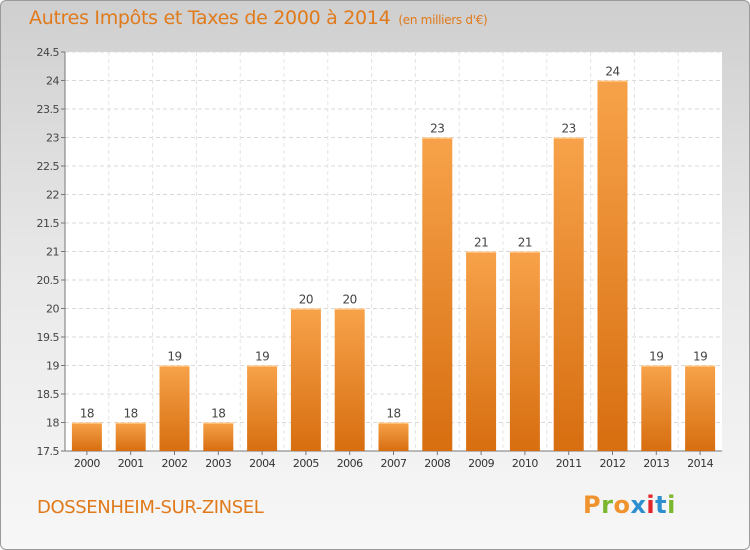 This screenshot has width=750, height=550. What do you see at coordinates (52, 81) in the screenshot?
I see `y-tick-label: 24` at bounding box center [52, 81].